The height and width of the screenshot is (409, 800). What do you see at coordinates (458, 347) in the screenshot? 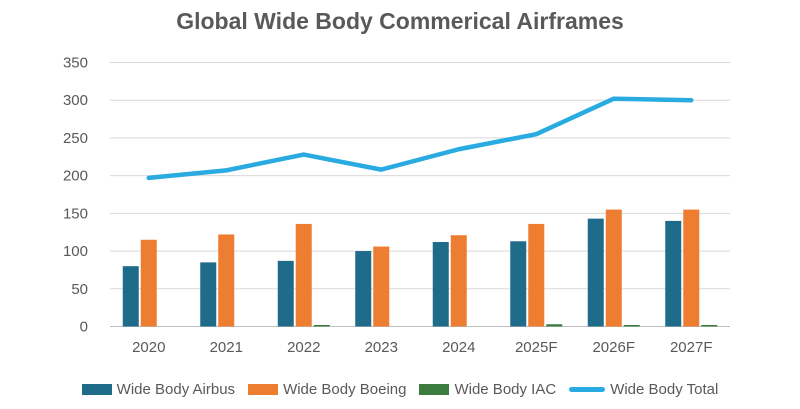
I see `x-axis-label: 2024` at bounding box center [458, 347].